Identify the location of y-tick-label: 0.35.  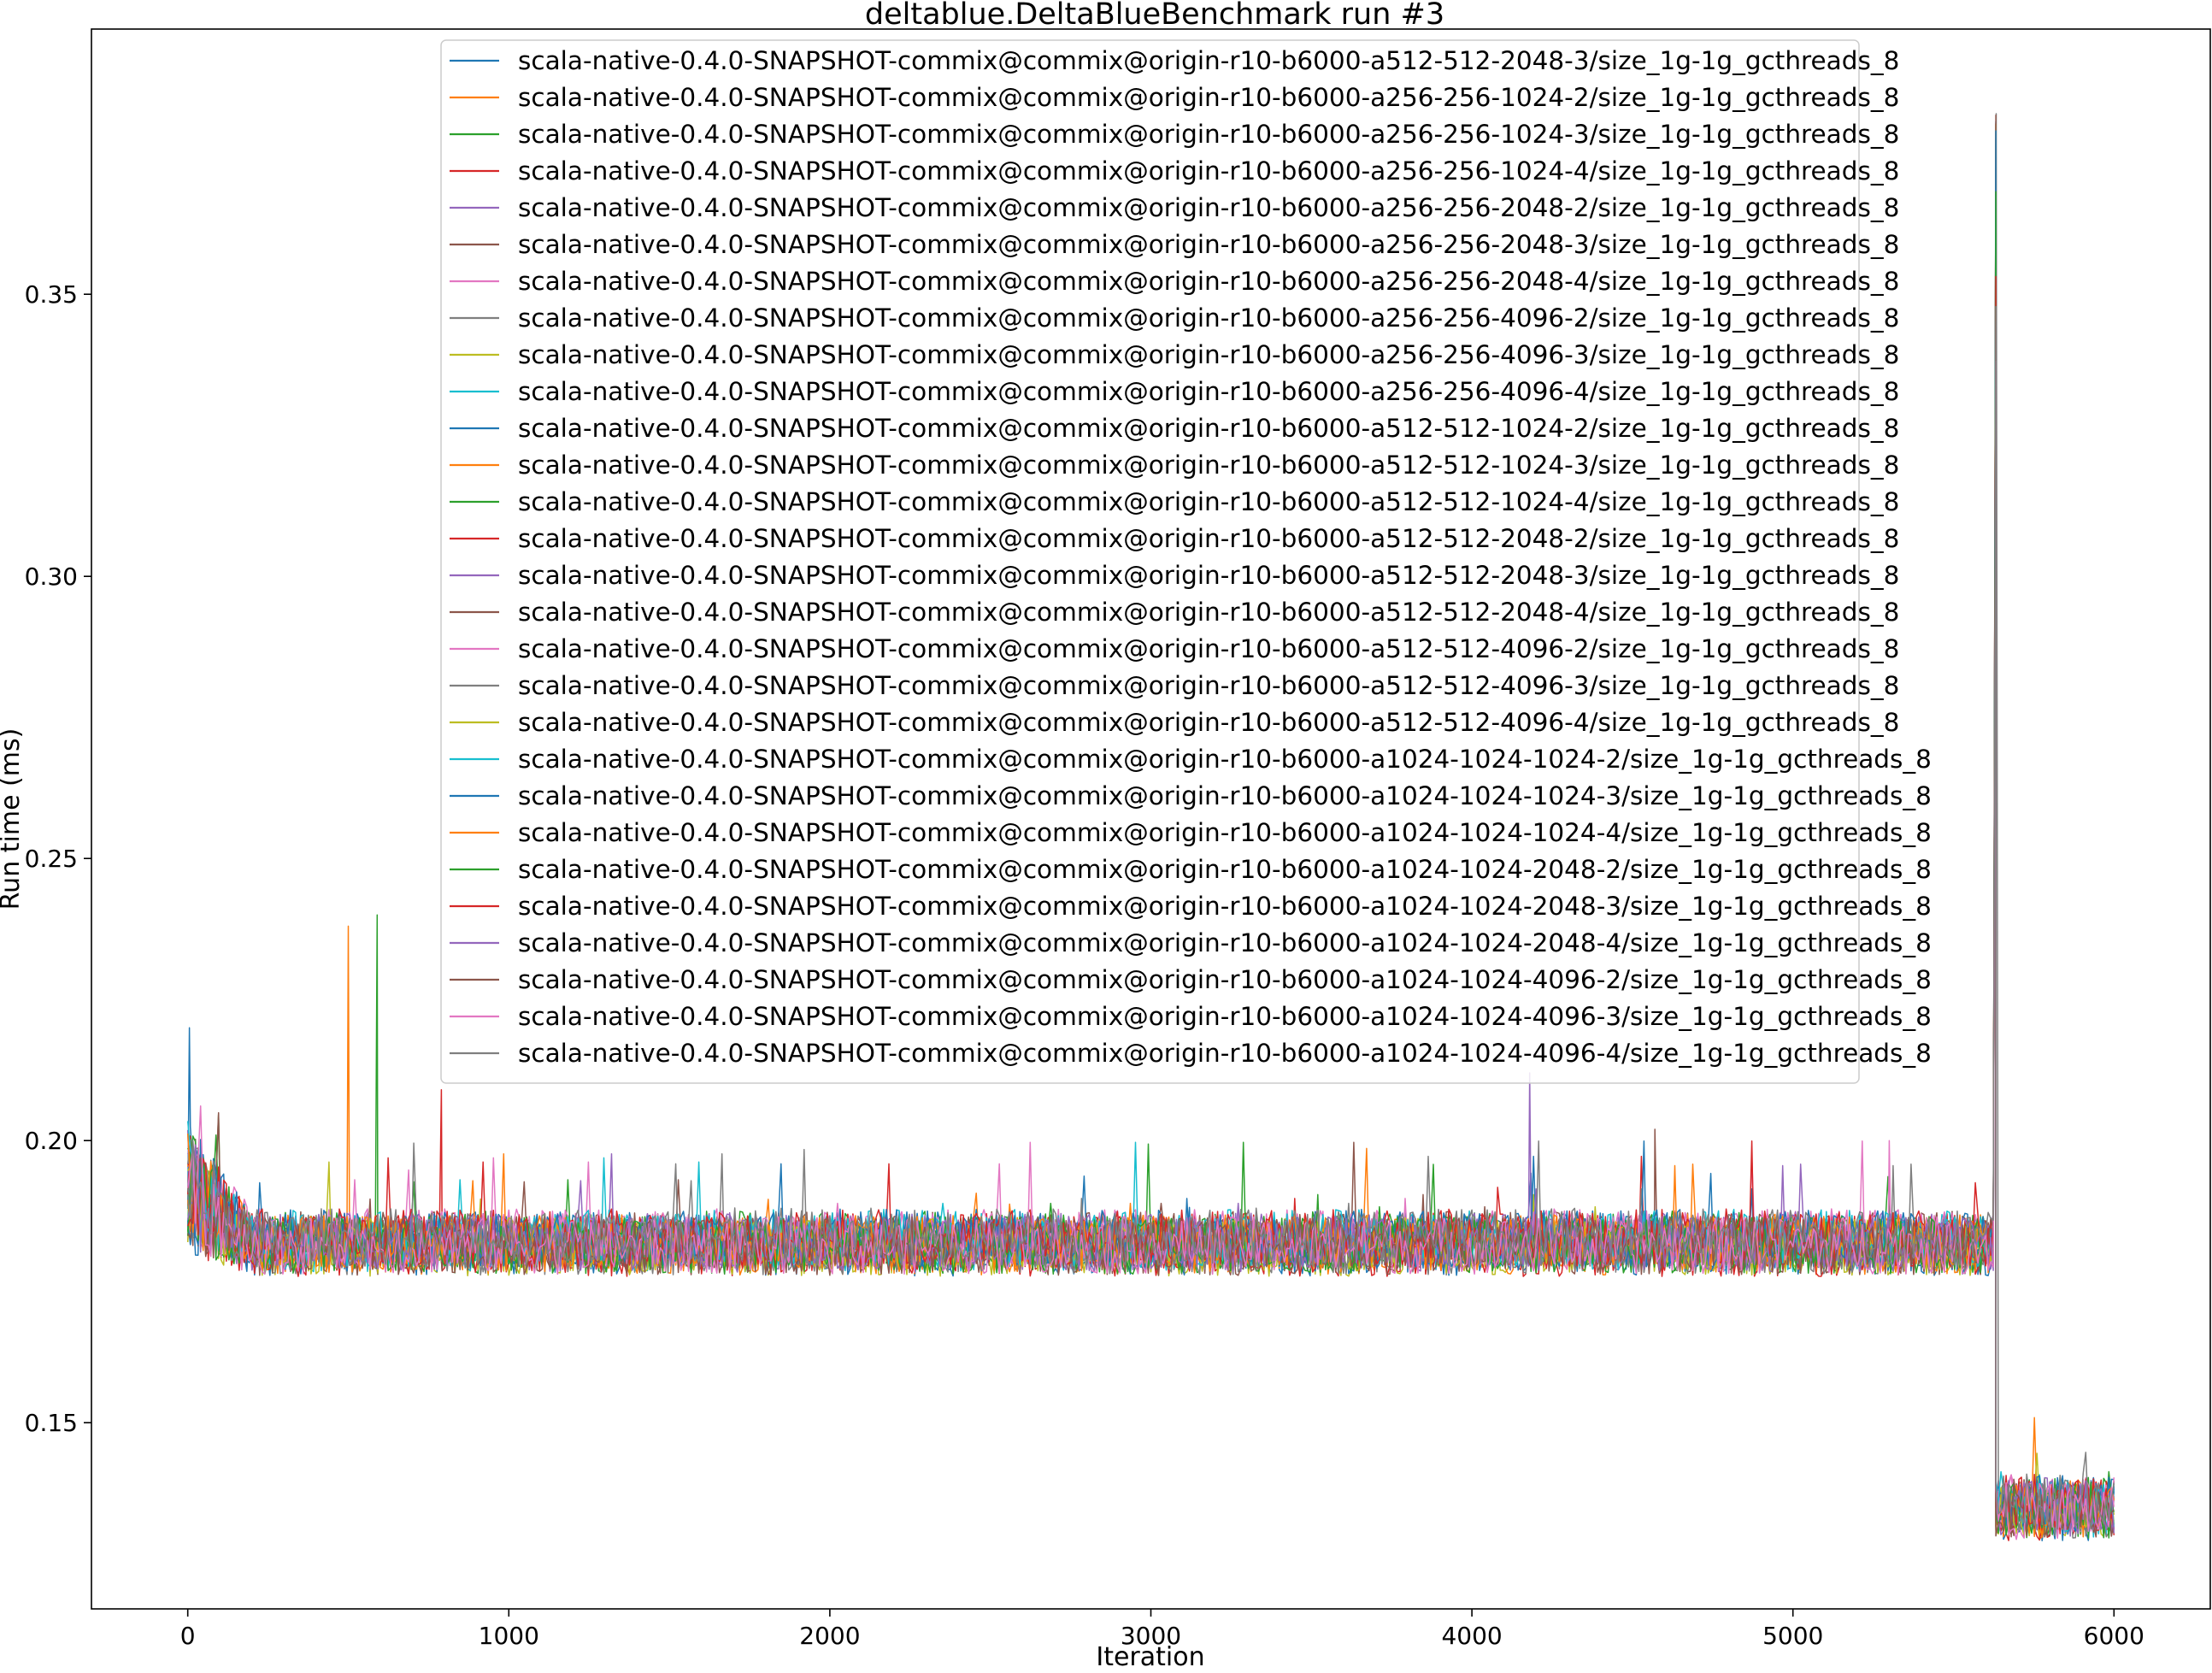
(51, 294).